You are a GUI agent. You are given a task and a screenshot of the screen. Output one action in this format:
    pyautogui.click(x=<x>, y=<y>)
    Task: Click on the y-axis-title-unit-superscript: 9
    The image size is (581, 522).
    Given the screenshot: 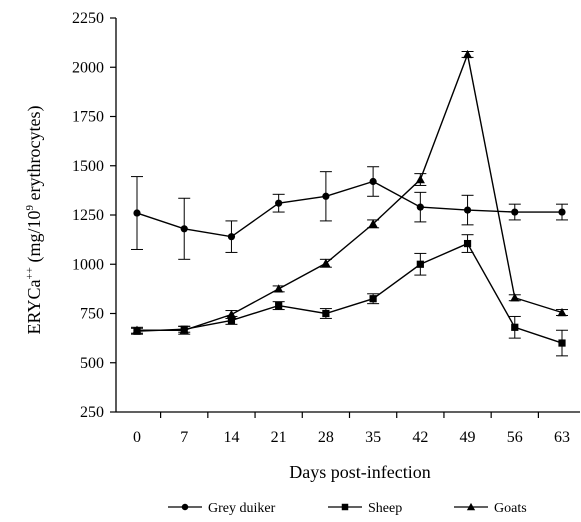 What is the action you would take?
    pyautogui.click(x=30, y=208)
    